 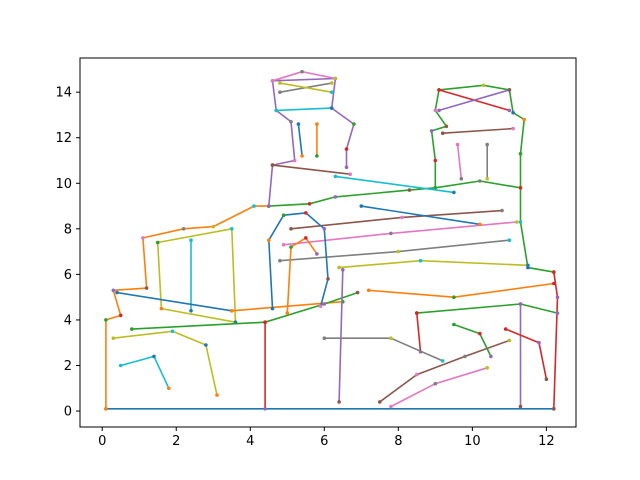 What do you see at coordinates (68, 275) in the screenshot?
I see `y-tick-label: 6` at bounding box center [68, 275].